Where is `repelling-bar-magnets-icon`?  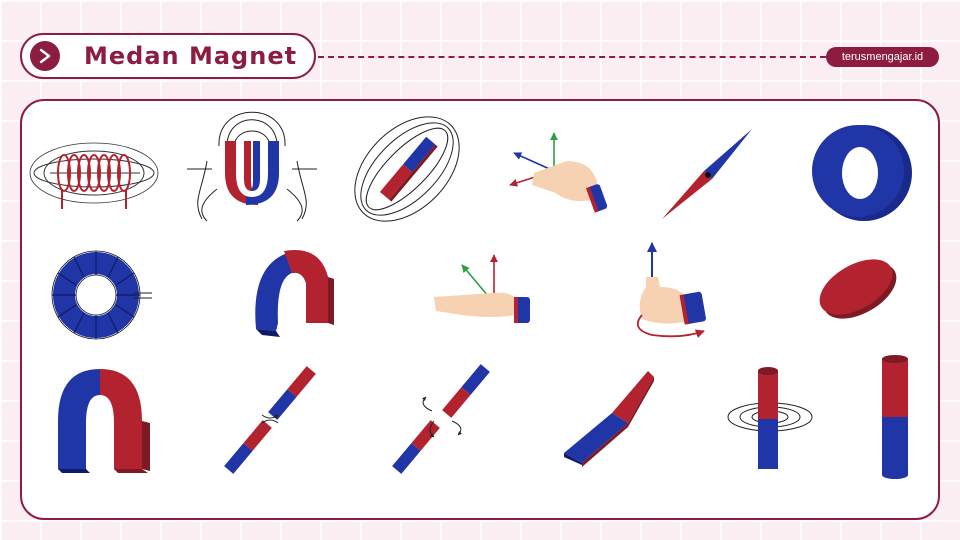 repelling-bar-magnets-icon is located at coordinates (441, 419).